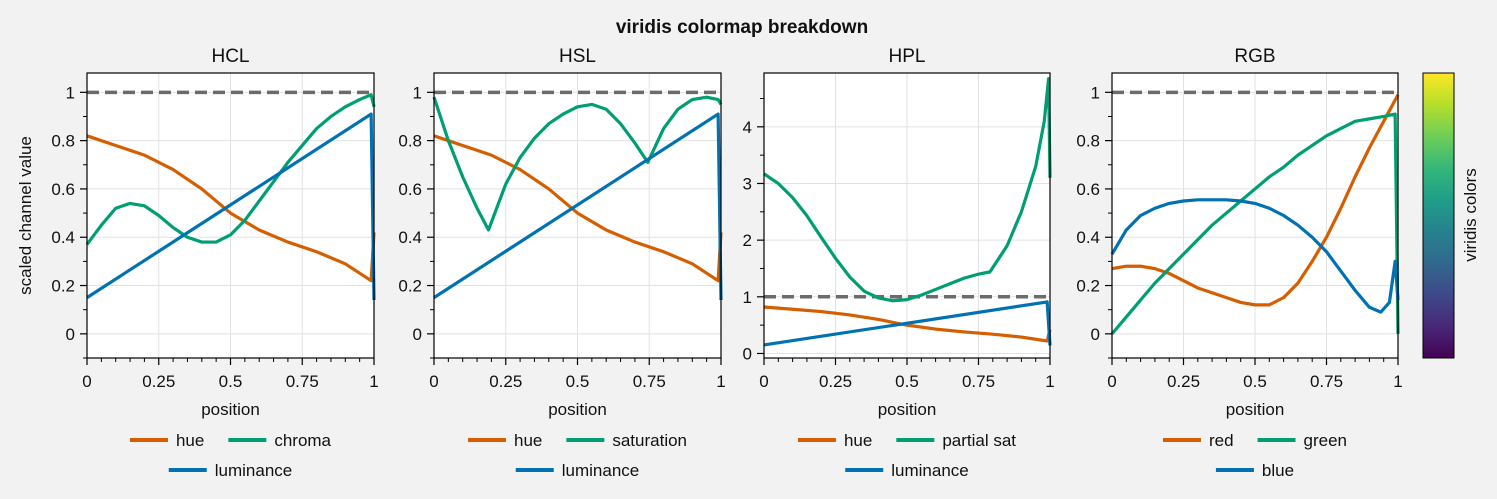  What do you see at coordinates (230, 169) in the screenshot?
I see `series-chroma` at bounding box center [230, 169].